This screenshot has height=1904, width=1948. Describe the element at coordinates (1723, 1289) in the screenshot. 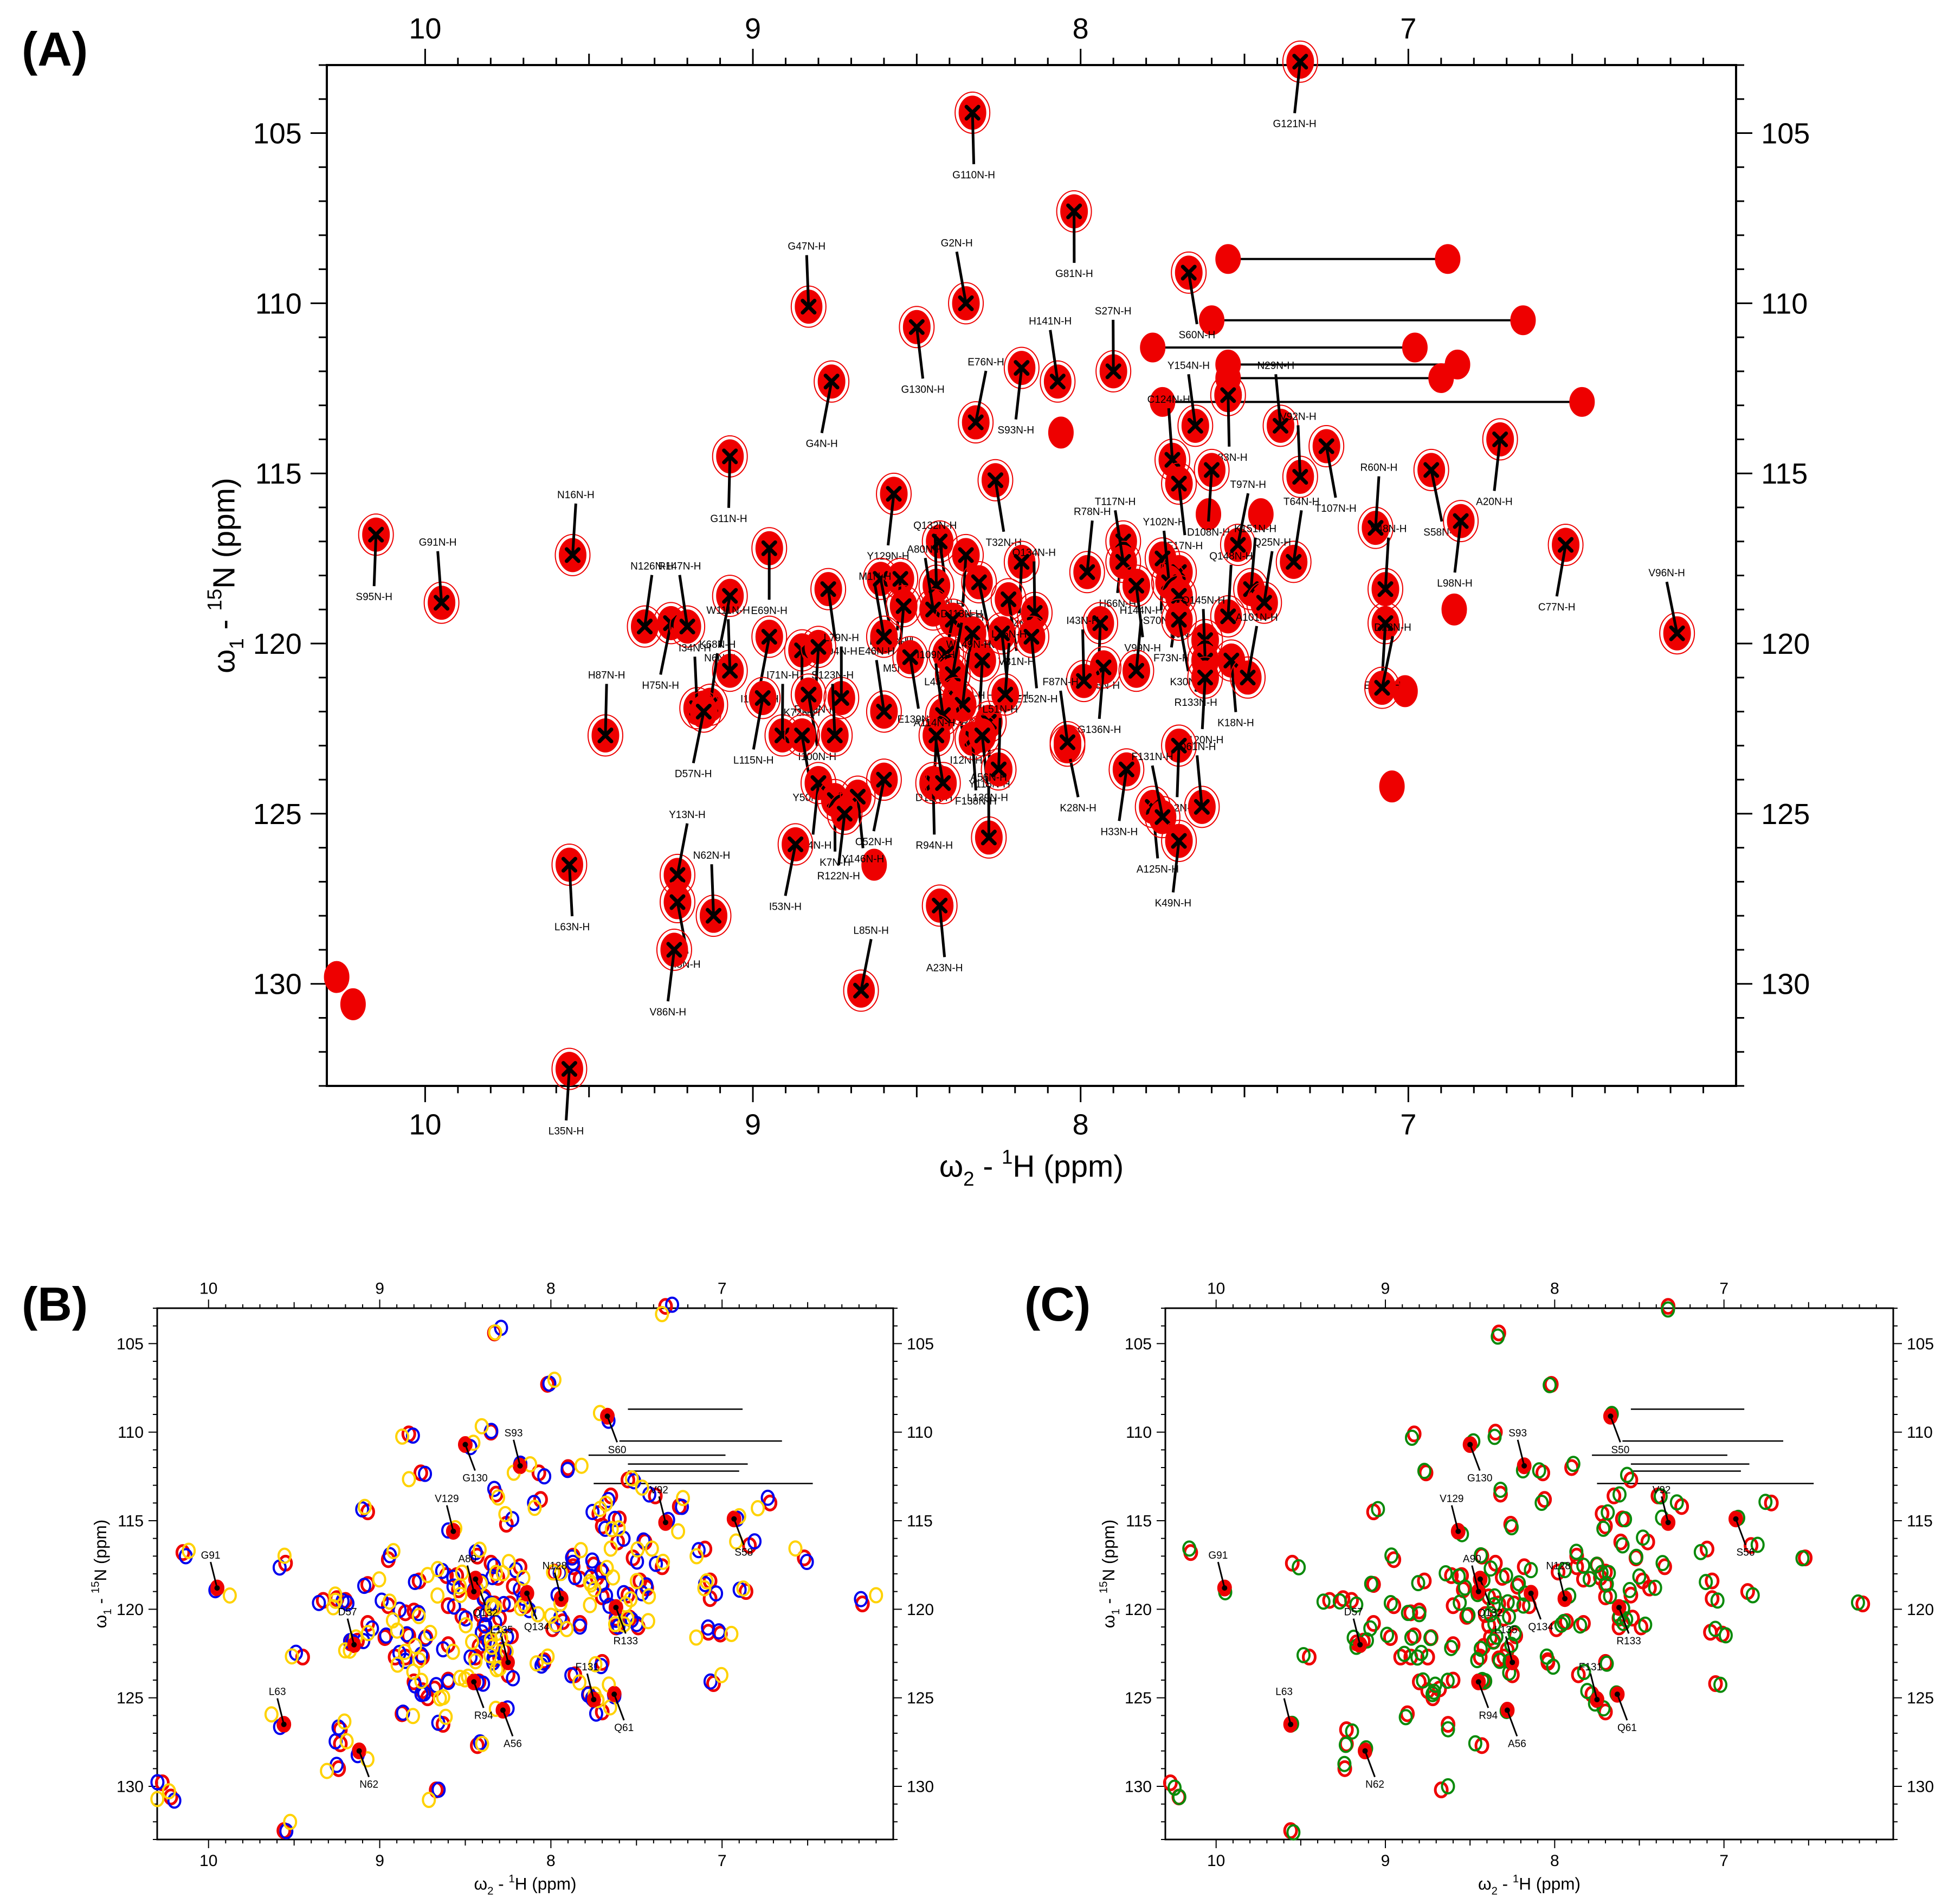

I see `x-tick-label-top: 7` at that location.